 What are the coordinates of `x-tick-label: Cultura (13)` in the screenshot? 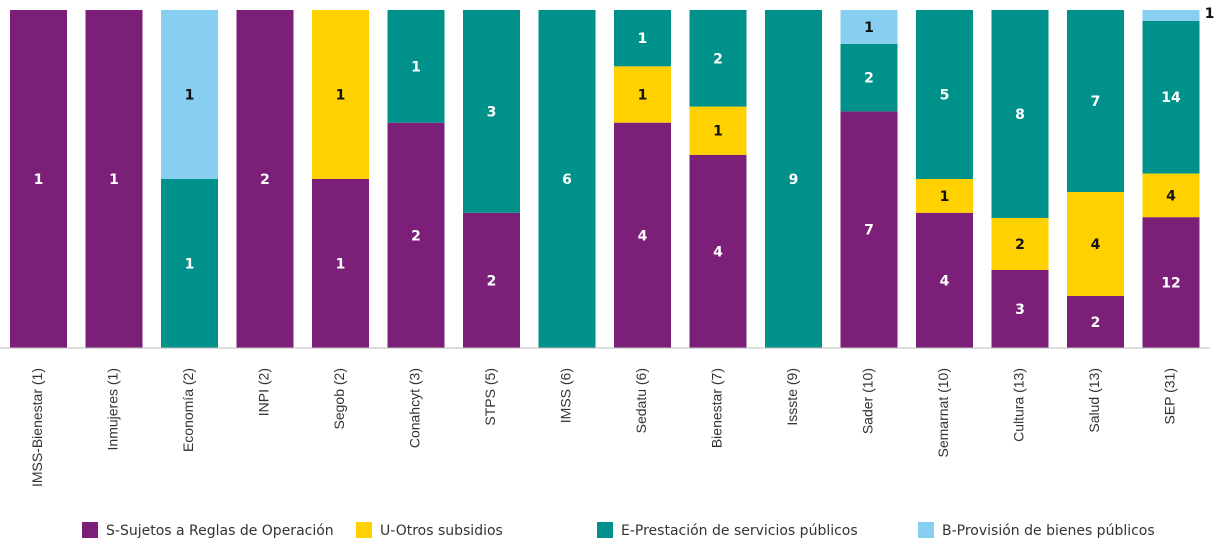 It's located at (1019, 405).